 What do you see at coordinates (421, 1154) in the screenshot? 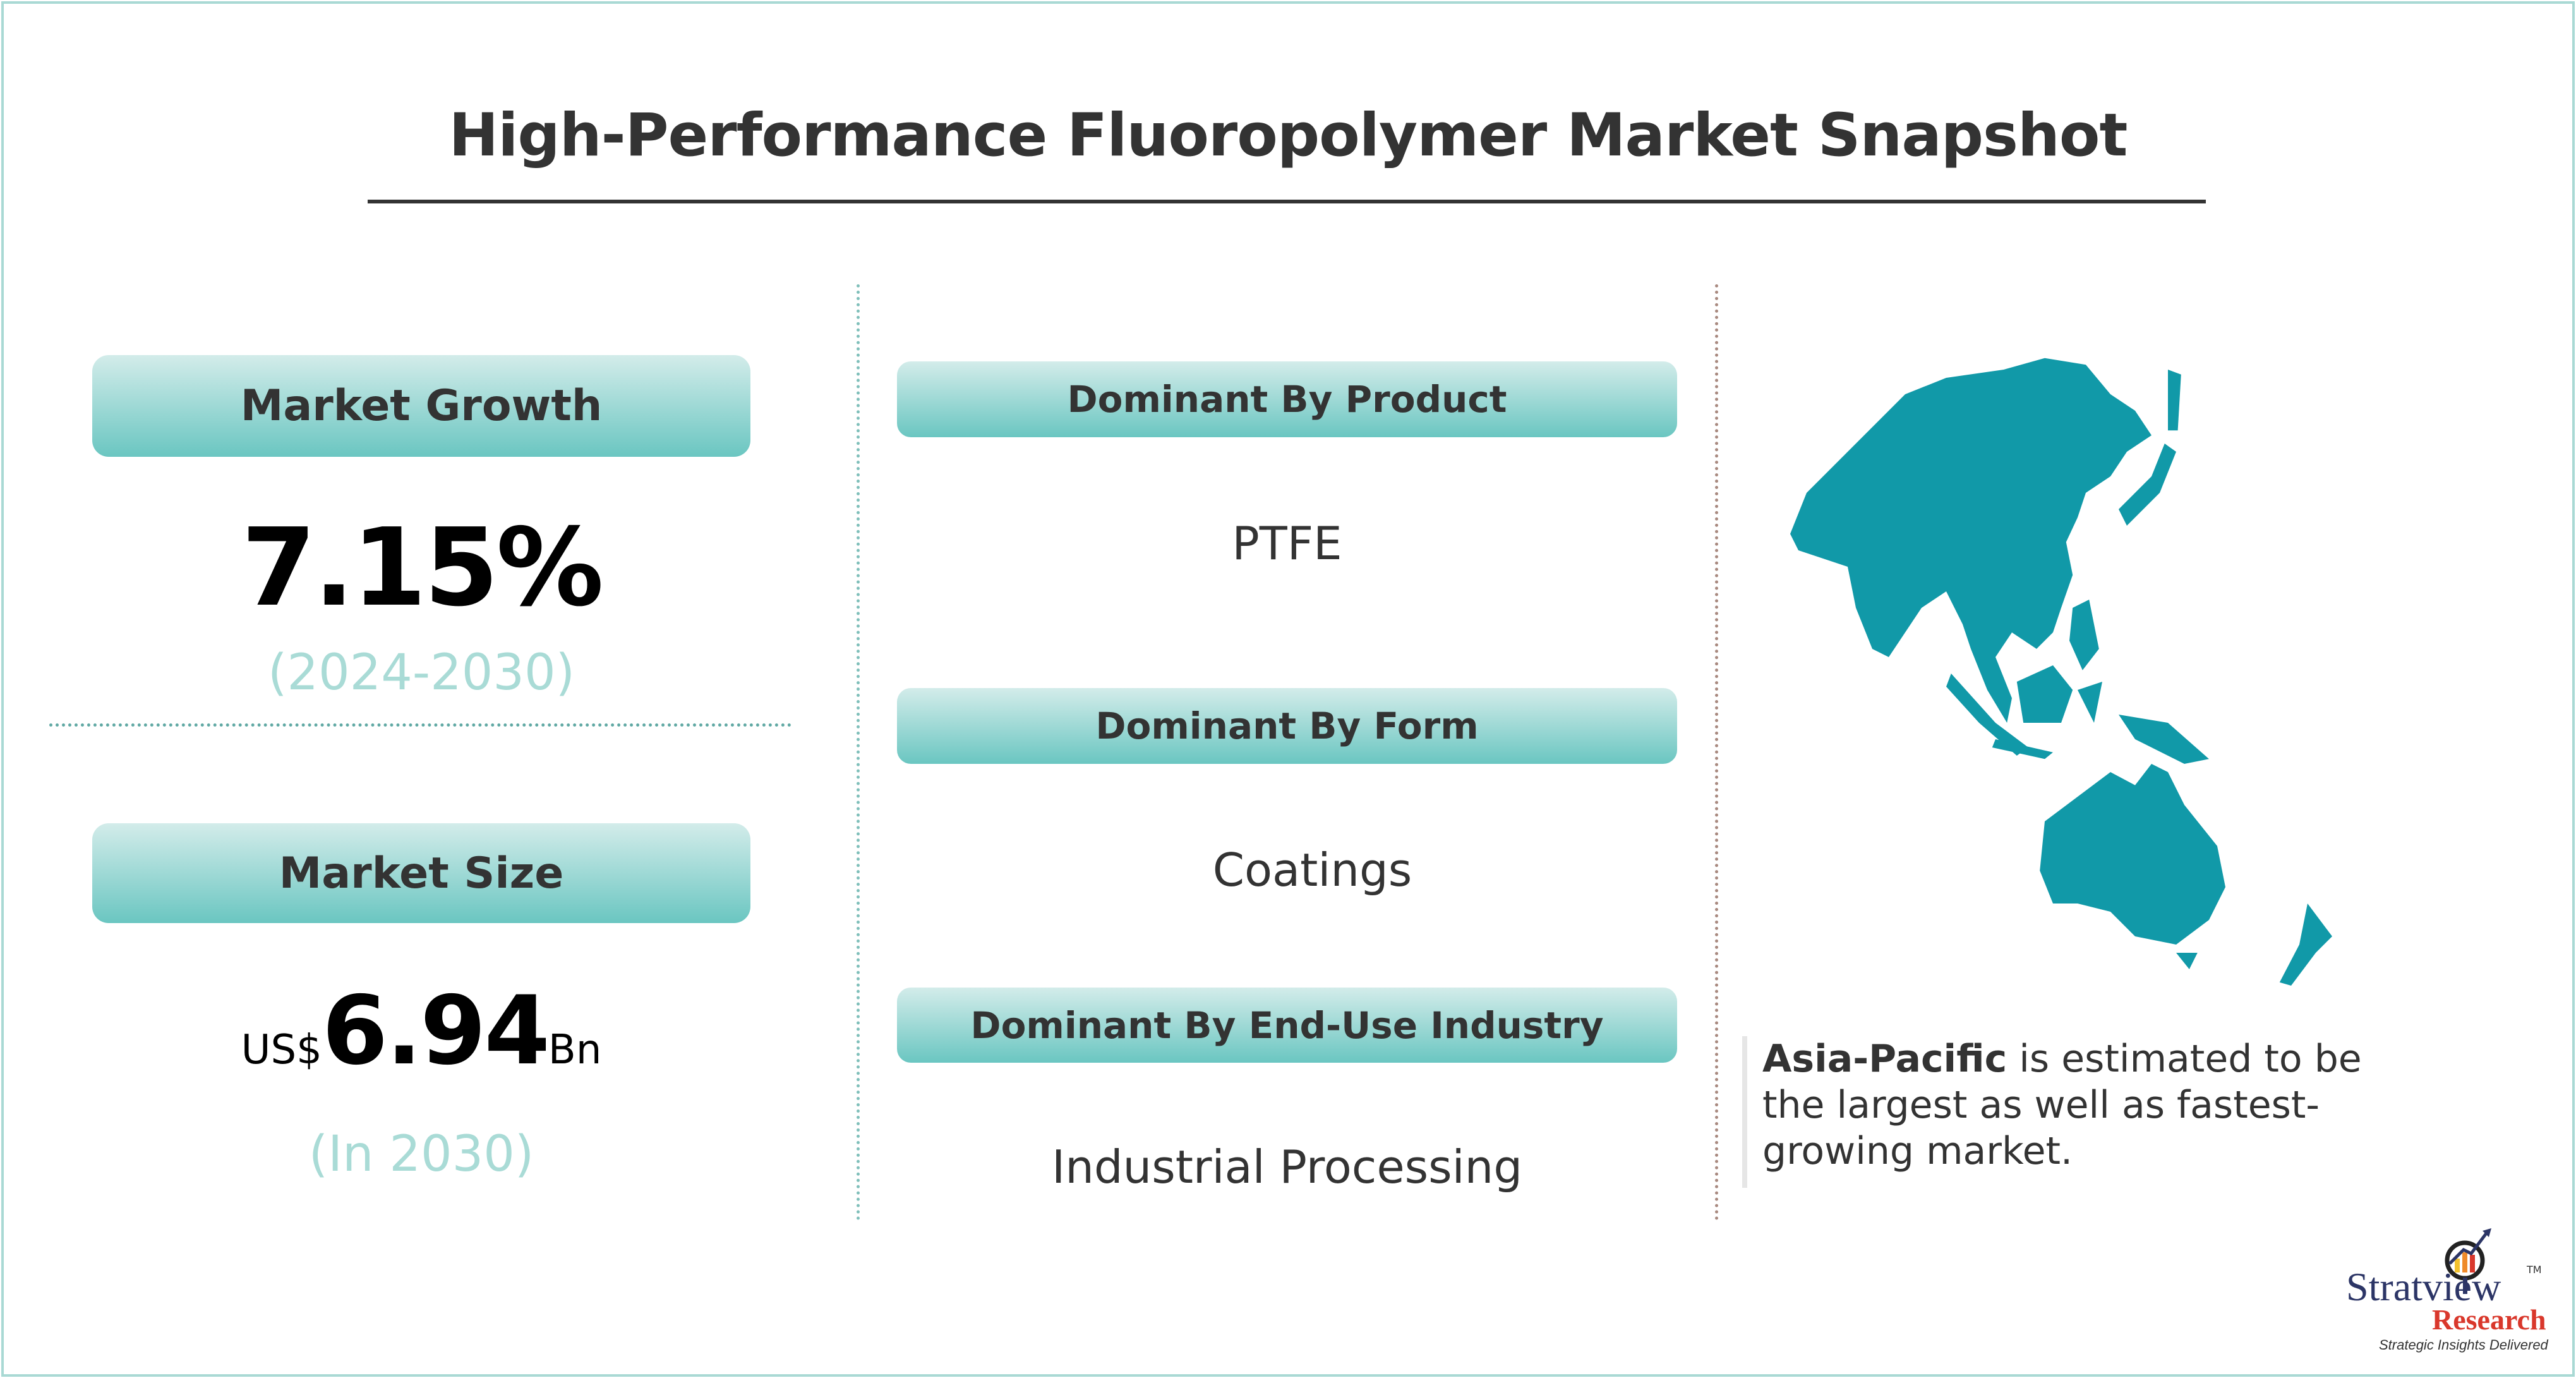
I see `market-size-period: (In 2030)` at bounding box center [421, 1154].